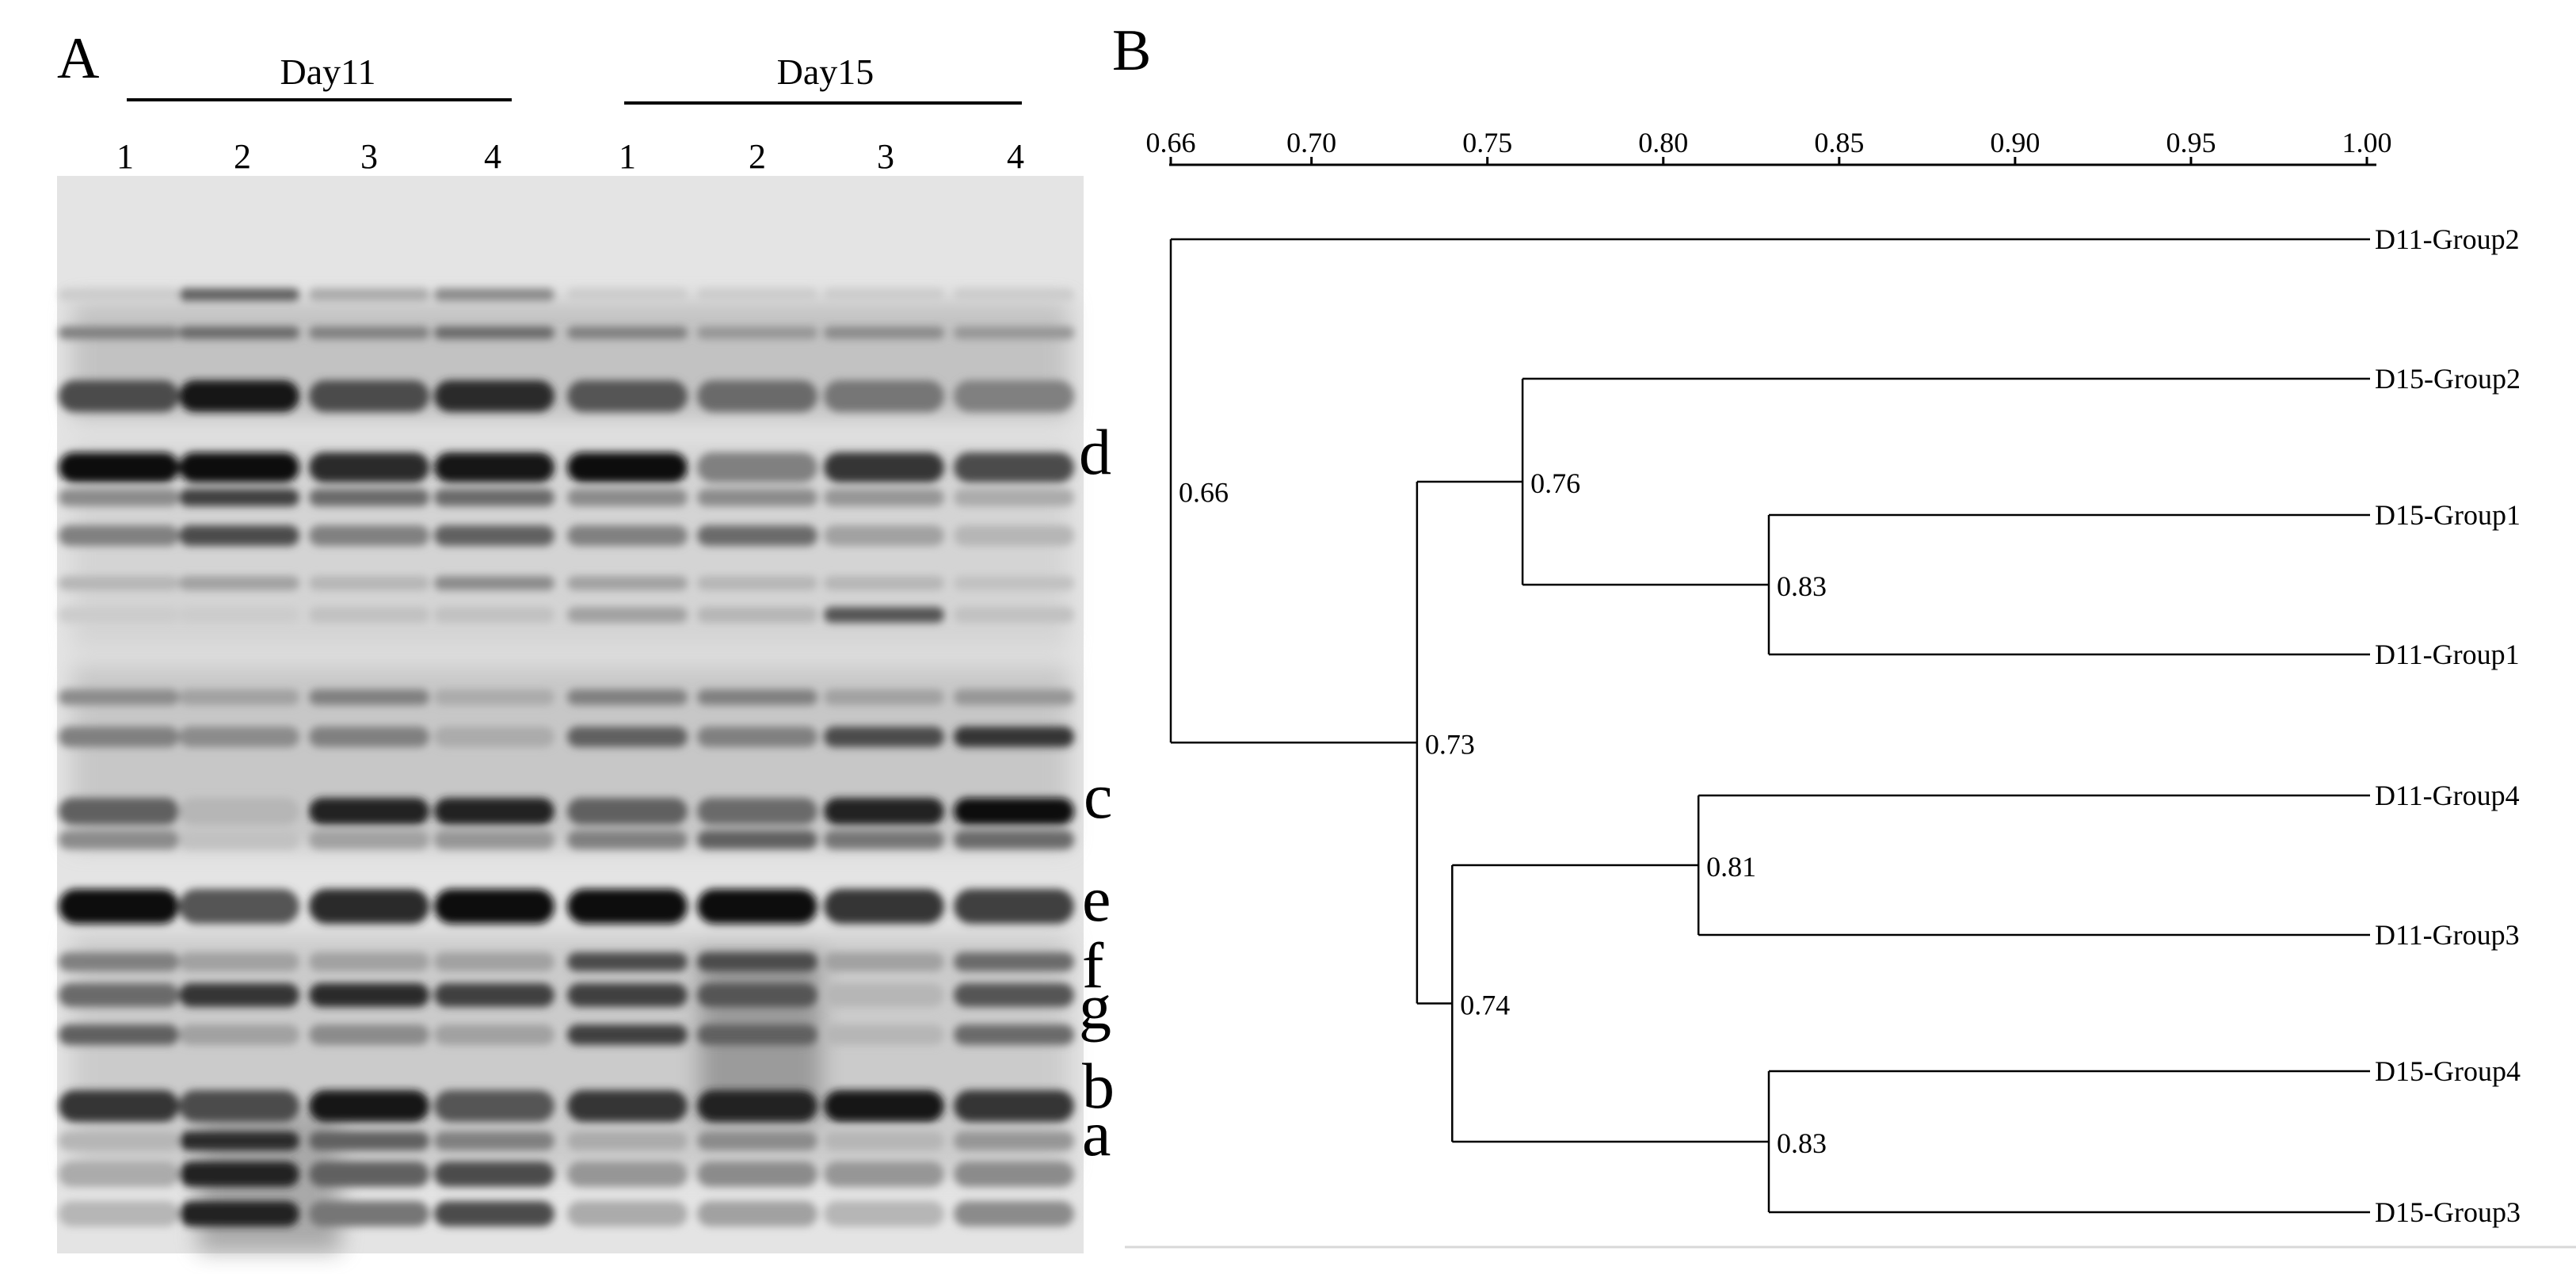 This screenshot has width=2576, height=1274. What do you see at coordinates (1093, 965) in the screenshot?
I see `band-marker-f: f` at bounding box center [1093, 965].